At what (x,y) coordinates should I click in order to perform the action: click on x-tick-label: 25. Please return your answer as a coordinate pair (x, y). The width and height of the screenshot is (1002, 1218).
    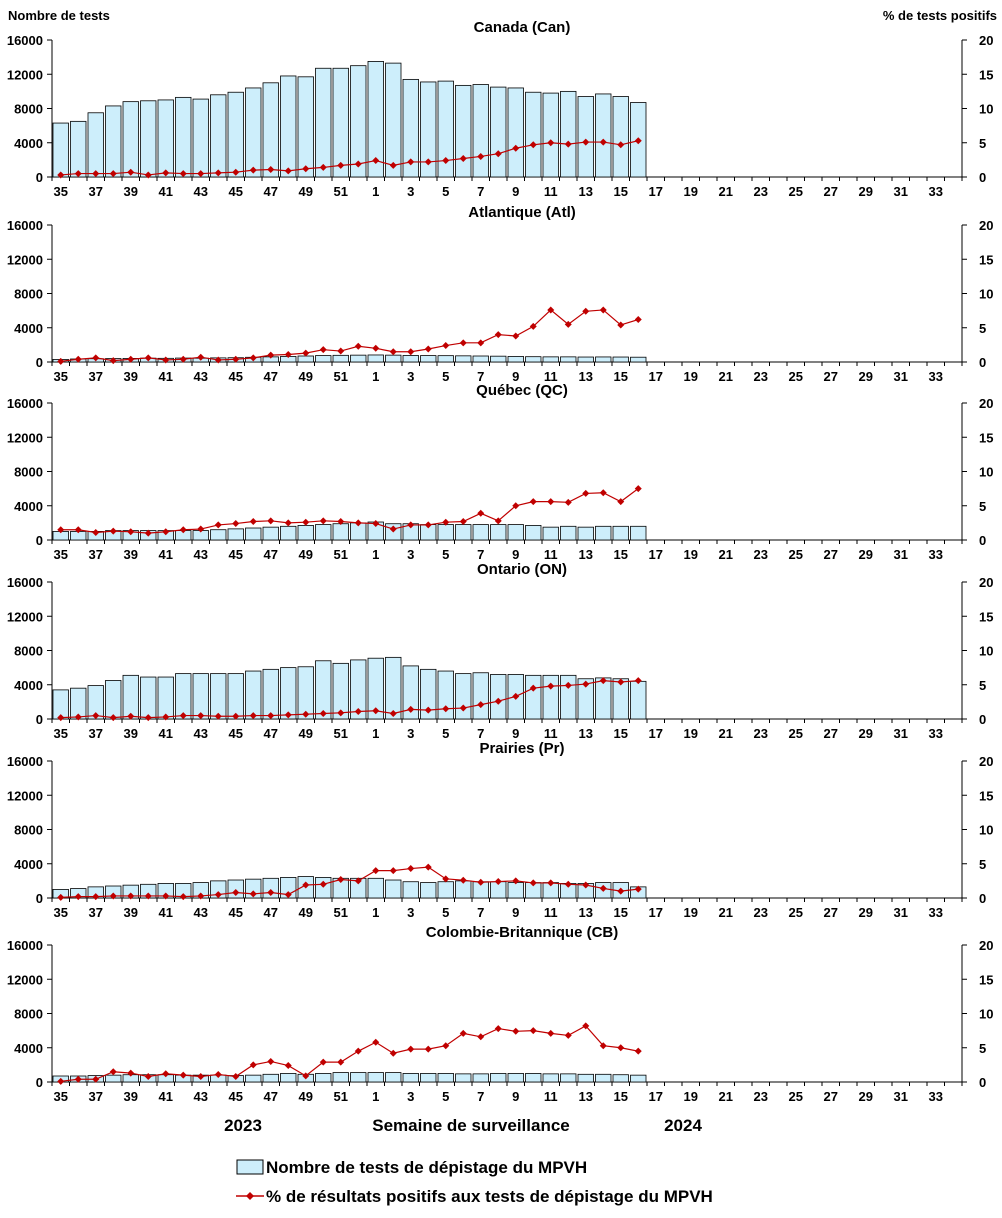
    Looking at the image, I should click on (796, 554).